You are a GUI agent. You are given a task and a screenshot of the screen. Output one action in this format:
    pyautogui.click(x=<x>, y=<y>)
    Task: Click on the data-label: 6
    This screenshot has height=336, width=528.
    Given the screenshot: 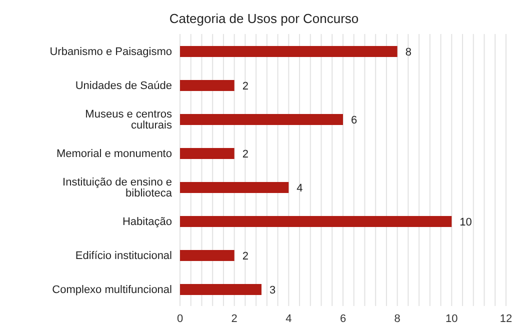 What is the action you would take?
    pyautogui.click(x=354, y=120)
    